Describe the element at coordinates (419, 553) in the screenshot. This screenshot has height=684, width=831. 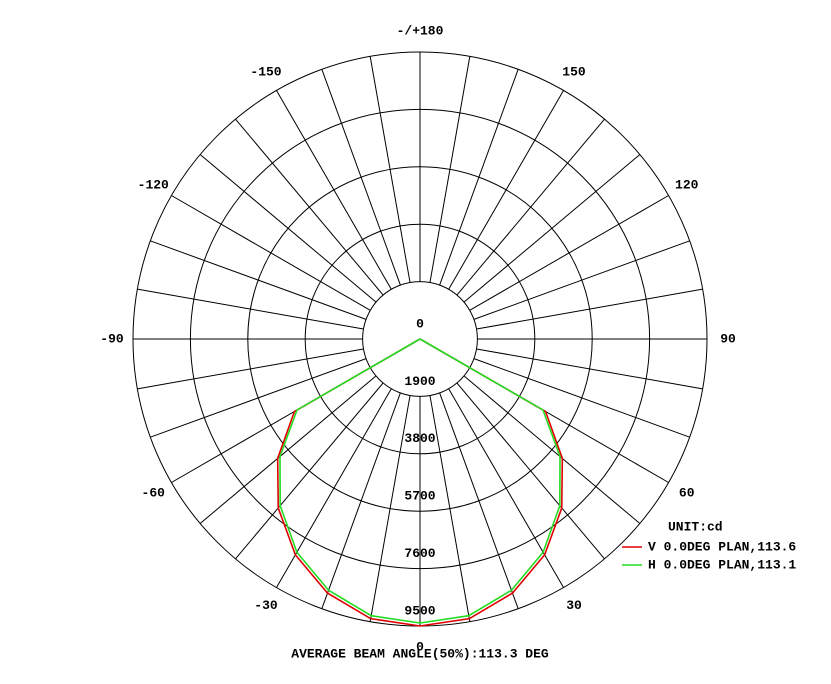
I see `r-tick-label: 7600` at that location.